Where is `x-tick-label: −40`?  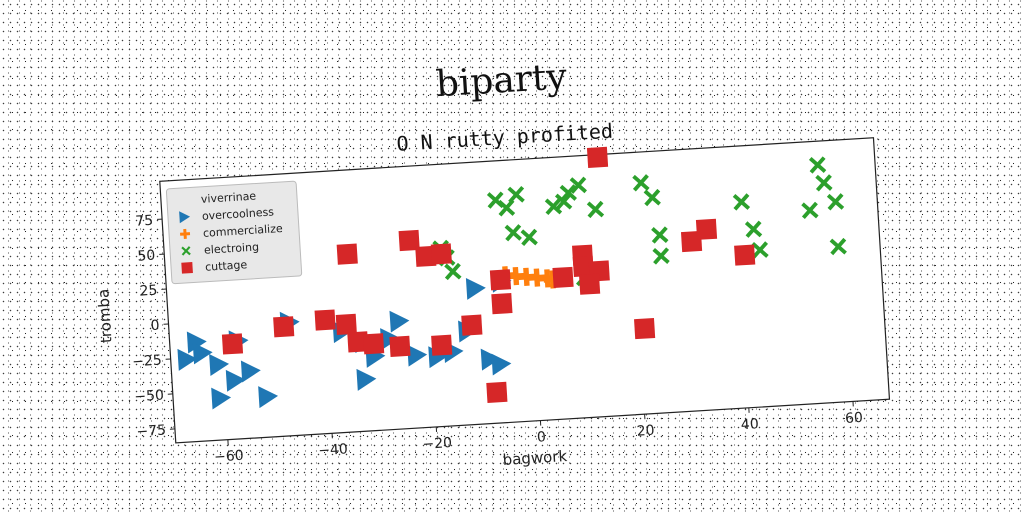 x-tick-label: −40 is located at coordinates (333, 450).